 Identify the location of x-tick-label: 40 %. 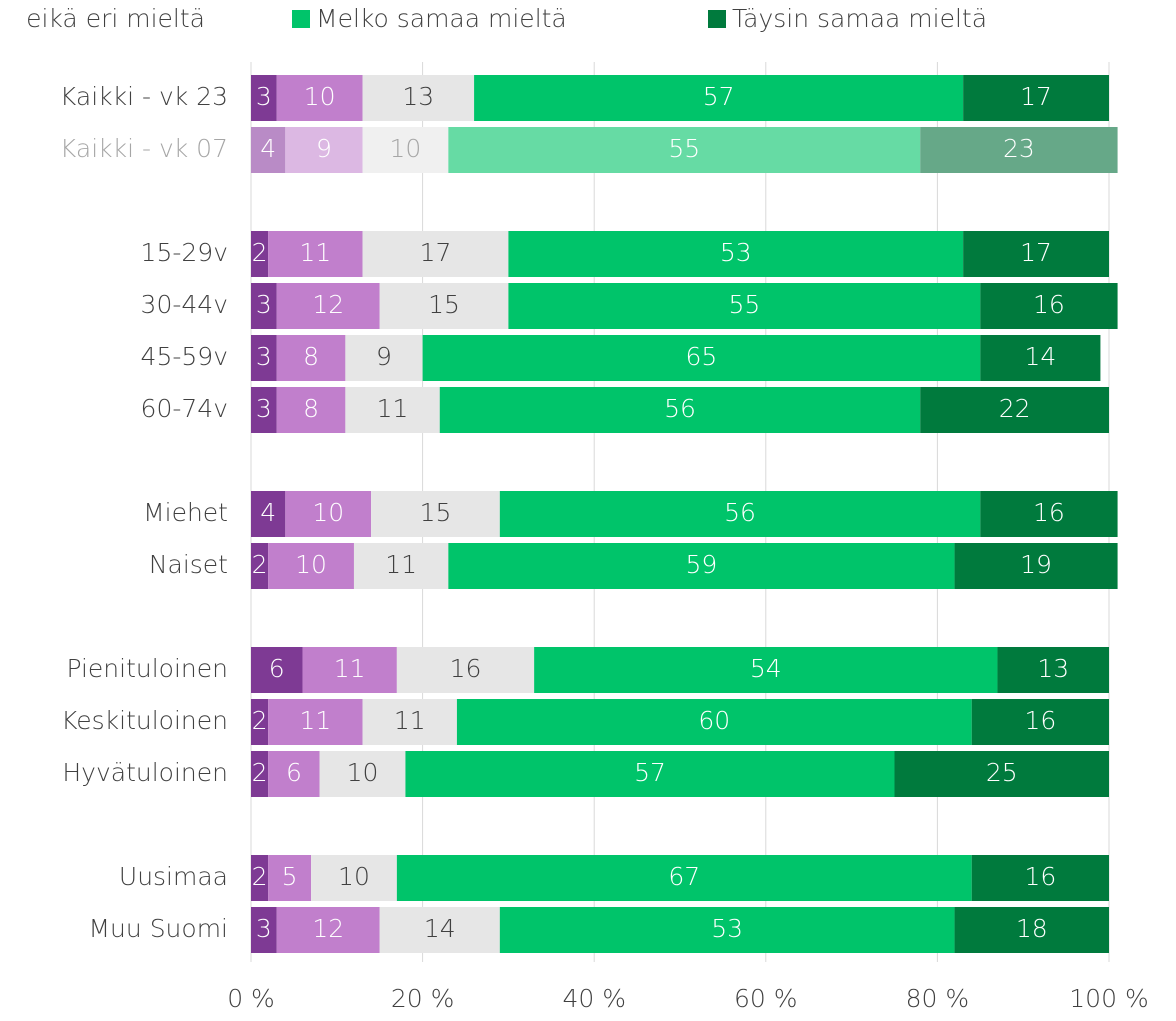
(594, 998).